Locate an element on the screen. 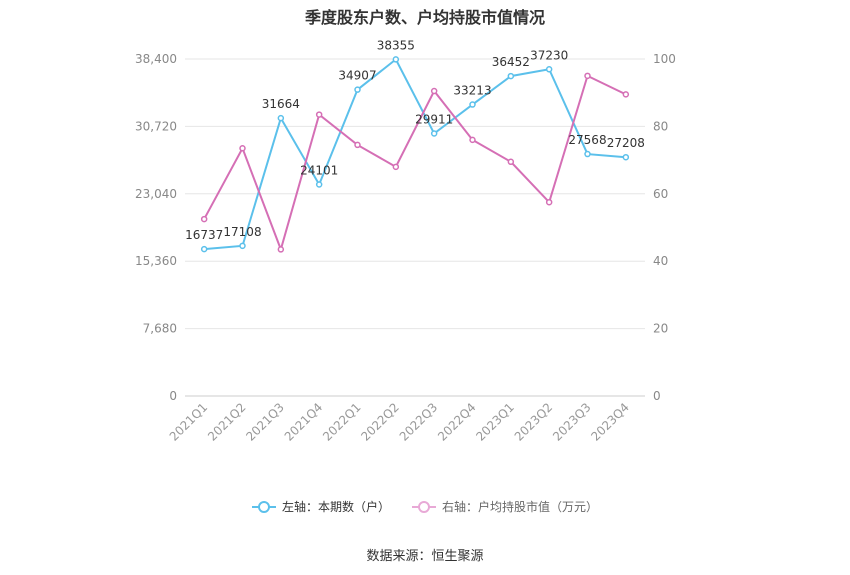  y-left-tick-label: 30,720 is located at coordinates (156, 126).